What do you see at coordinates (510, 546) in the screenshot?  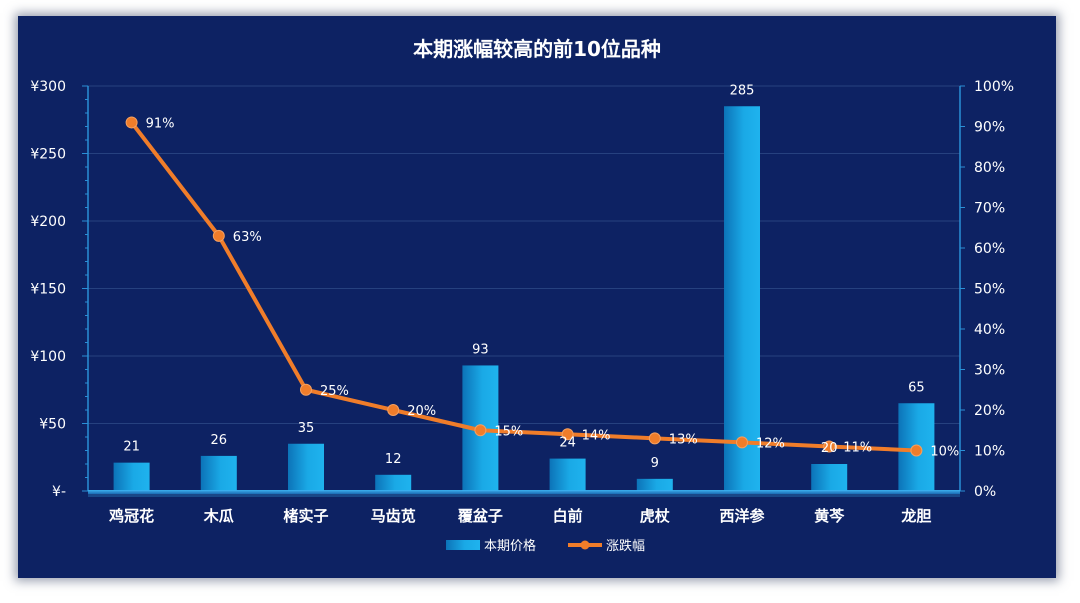 I see `legend-bar-label: 本期价格` at bounding box center [510, 546].